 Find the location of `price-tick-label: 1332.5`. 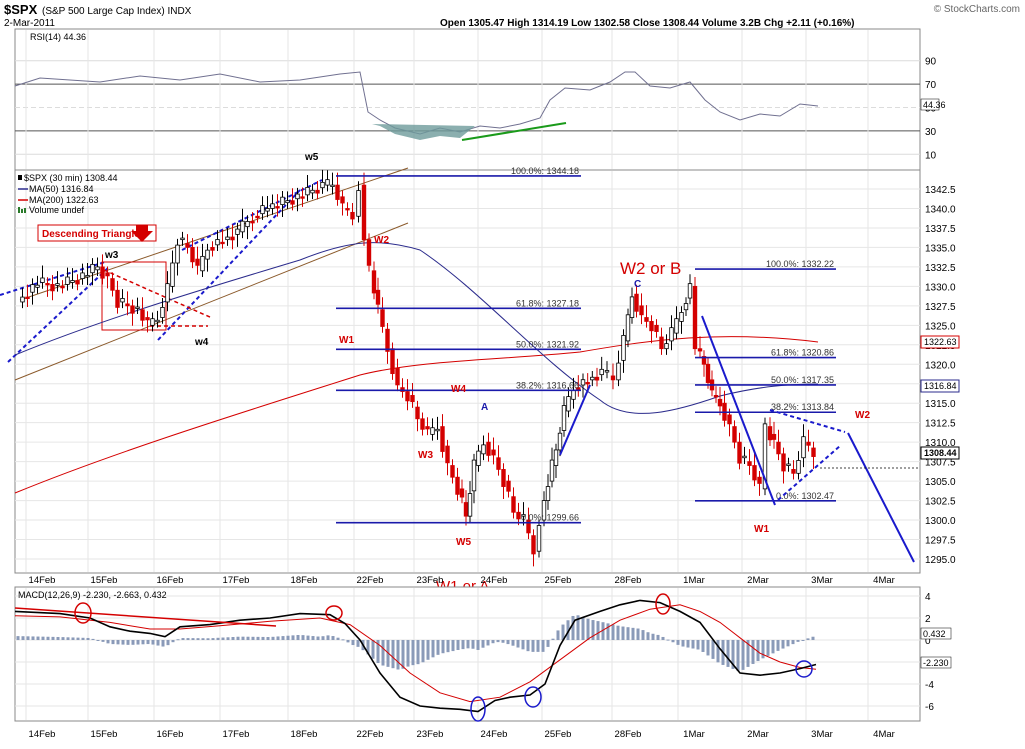

price-tick-label: 1332.5 is located at coordinates (940, 268).